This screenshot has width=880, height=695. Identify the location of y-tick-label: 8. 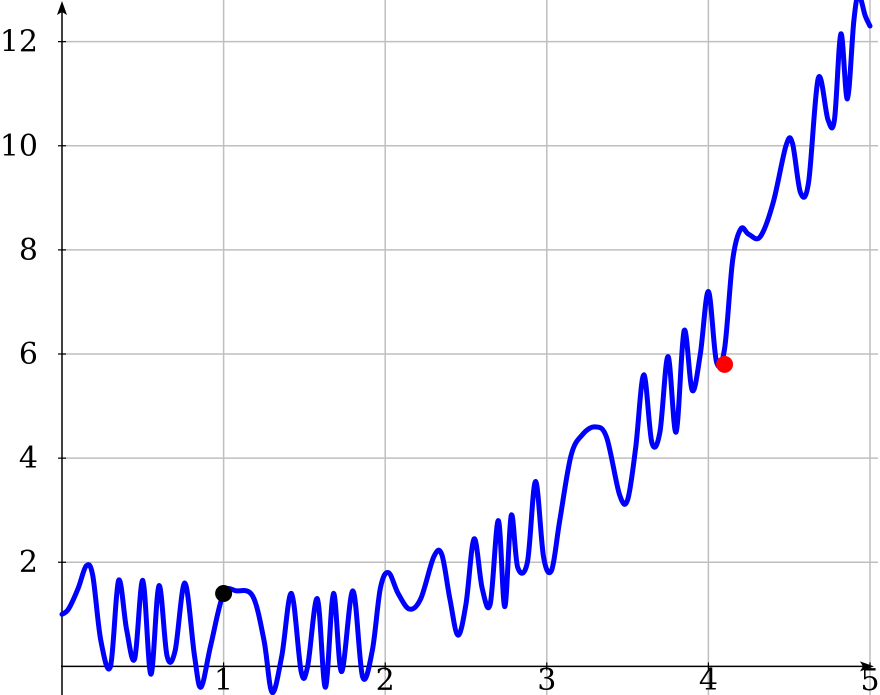
(28, 250).